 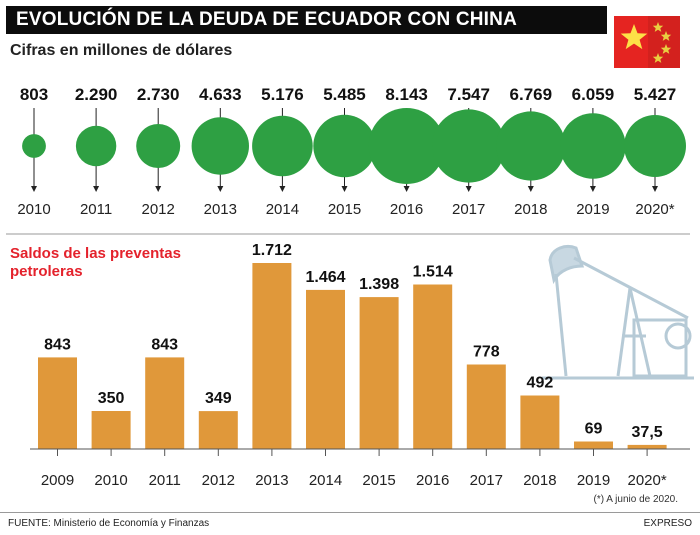 I want to click on china-flag-icon, so click(x=647, y=42).